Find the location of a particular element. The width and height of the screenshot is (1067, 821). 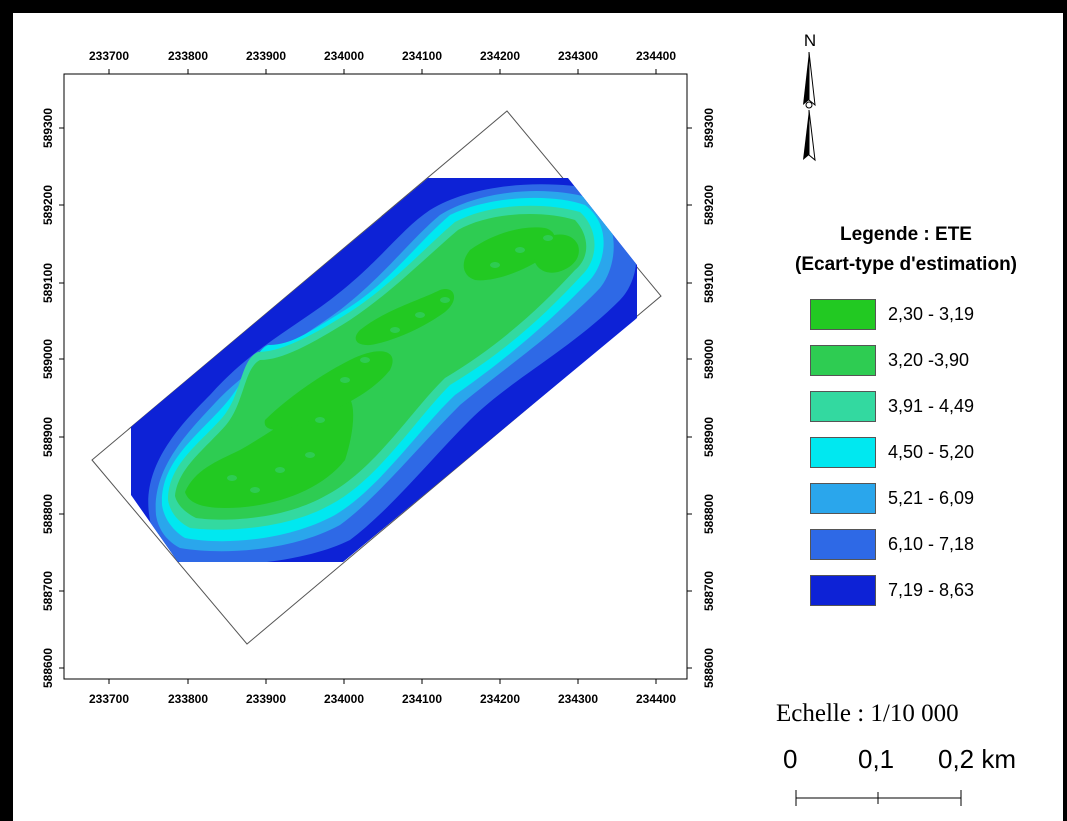

scale-label-0: 0 is located at coordinates (790, 759).